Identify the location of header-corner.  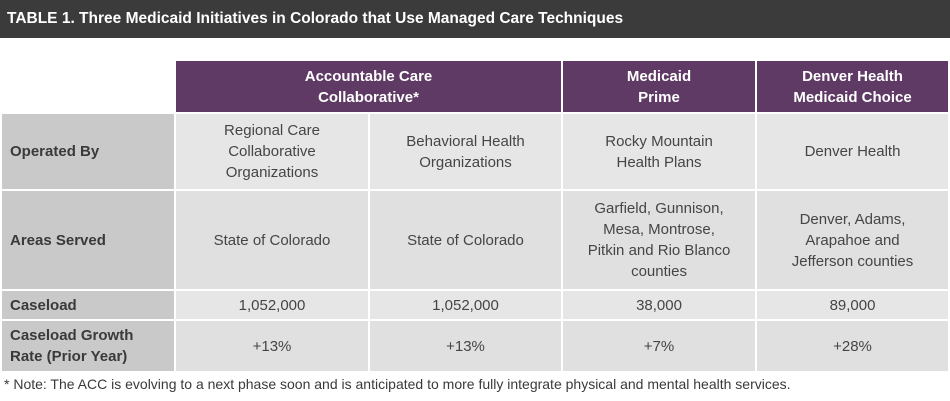
(88, 86).